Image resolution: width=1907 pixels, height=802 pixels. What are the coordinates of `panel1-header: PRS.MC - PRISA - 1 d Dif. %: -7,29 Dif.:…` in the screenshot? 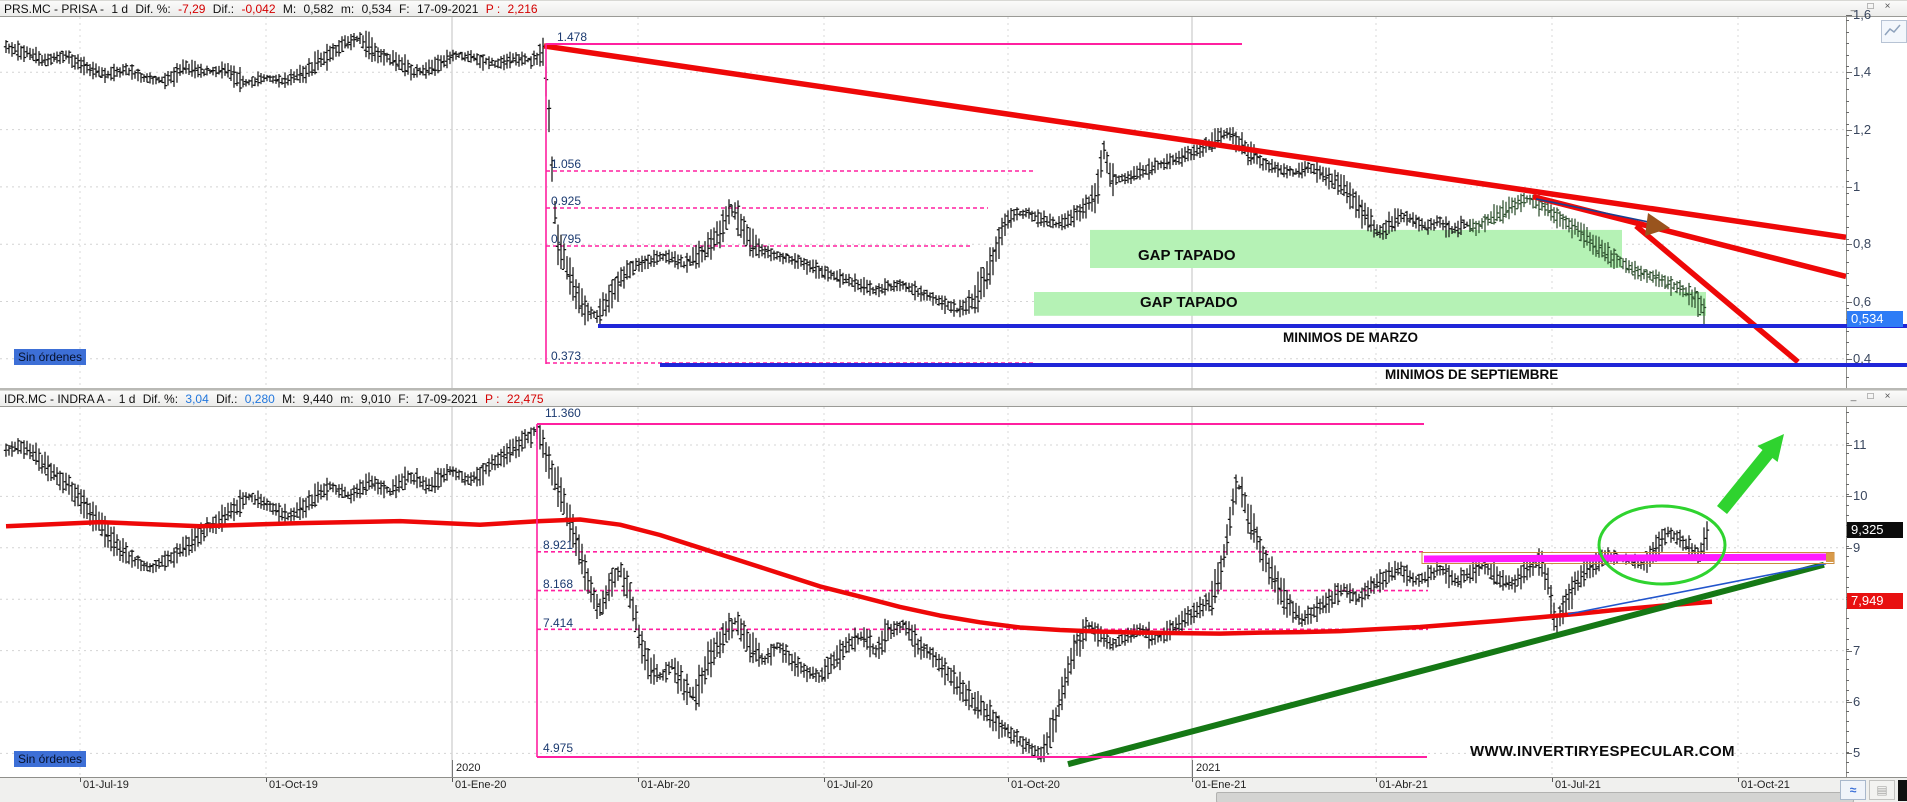 It's located at (953, 8).